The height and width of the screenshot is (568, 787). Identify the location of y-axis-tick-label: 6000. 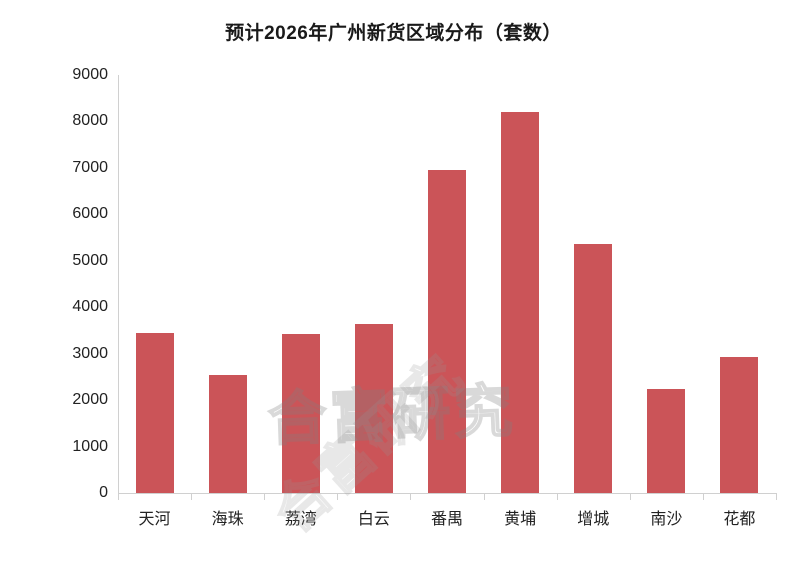
(90, 214).